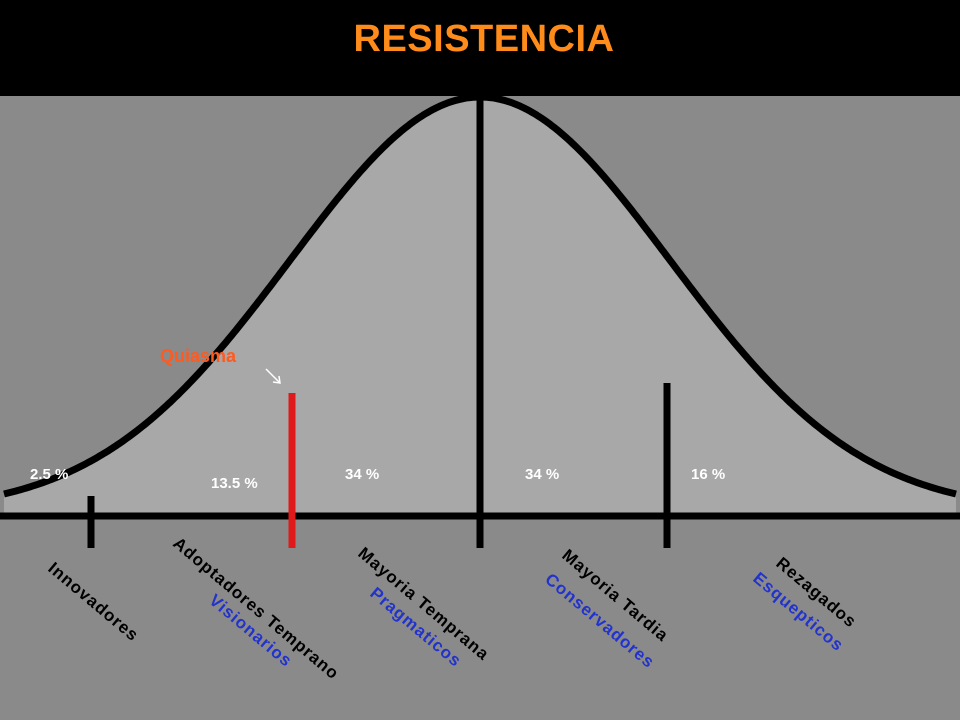  I want to click on segment-label-innovadores: Innovadores, so click(93, 602).